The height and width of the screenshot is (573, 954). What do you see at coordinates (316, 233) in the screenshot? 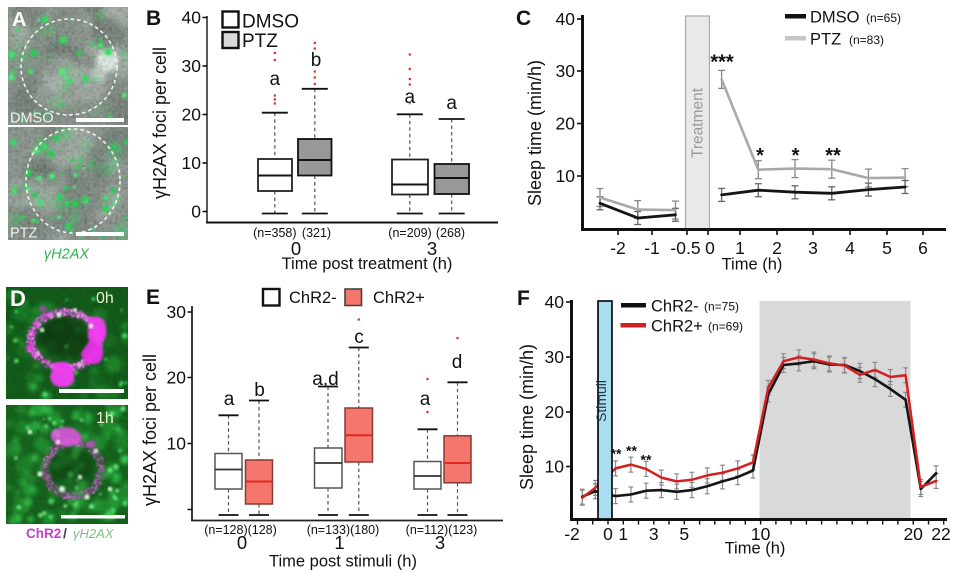
I see `svg-text: (321)` at bounding box center [316, 233].